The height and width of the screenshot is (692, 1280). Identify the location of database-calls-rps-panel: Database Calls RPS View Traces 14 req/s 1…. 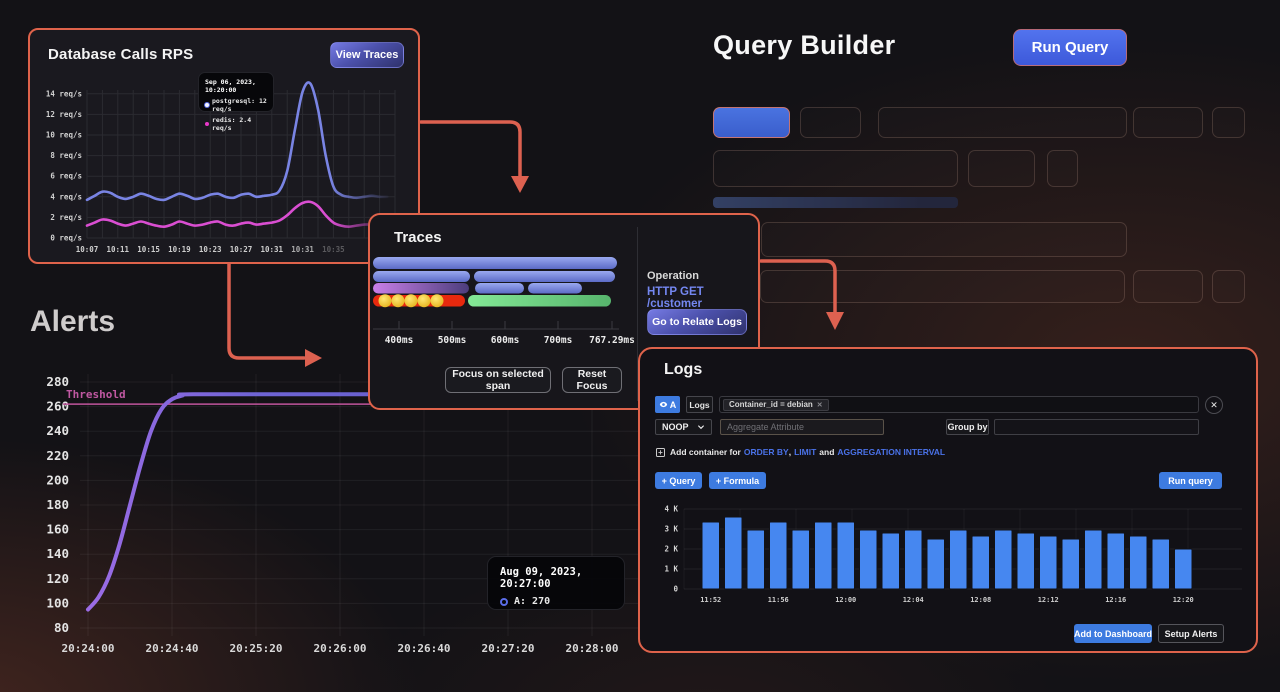
(224, 146).